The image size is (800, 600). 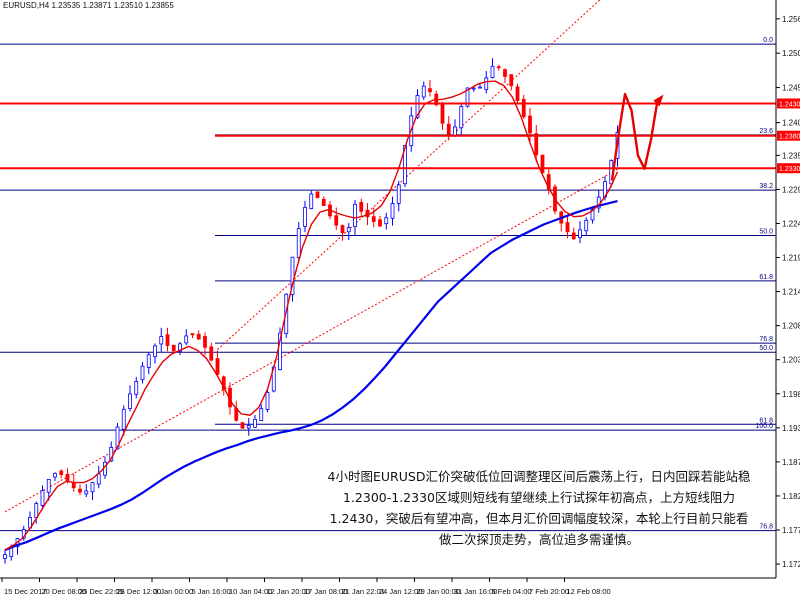 I want to click on price-label-text: 1.24305, so click(x=789, y=104).